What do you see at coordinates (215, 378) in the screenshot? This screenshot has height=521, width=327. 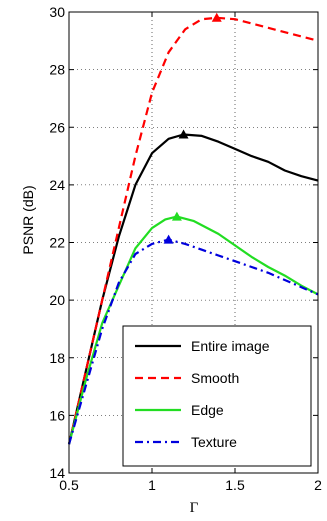 I see `legend-label: Smooth` at bounding box center [215, 378].